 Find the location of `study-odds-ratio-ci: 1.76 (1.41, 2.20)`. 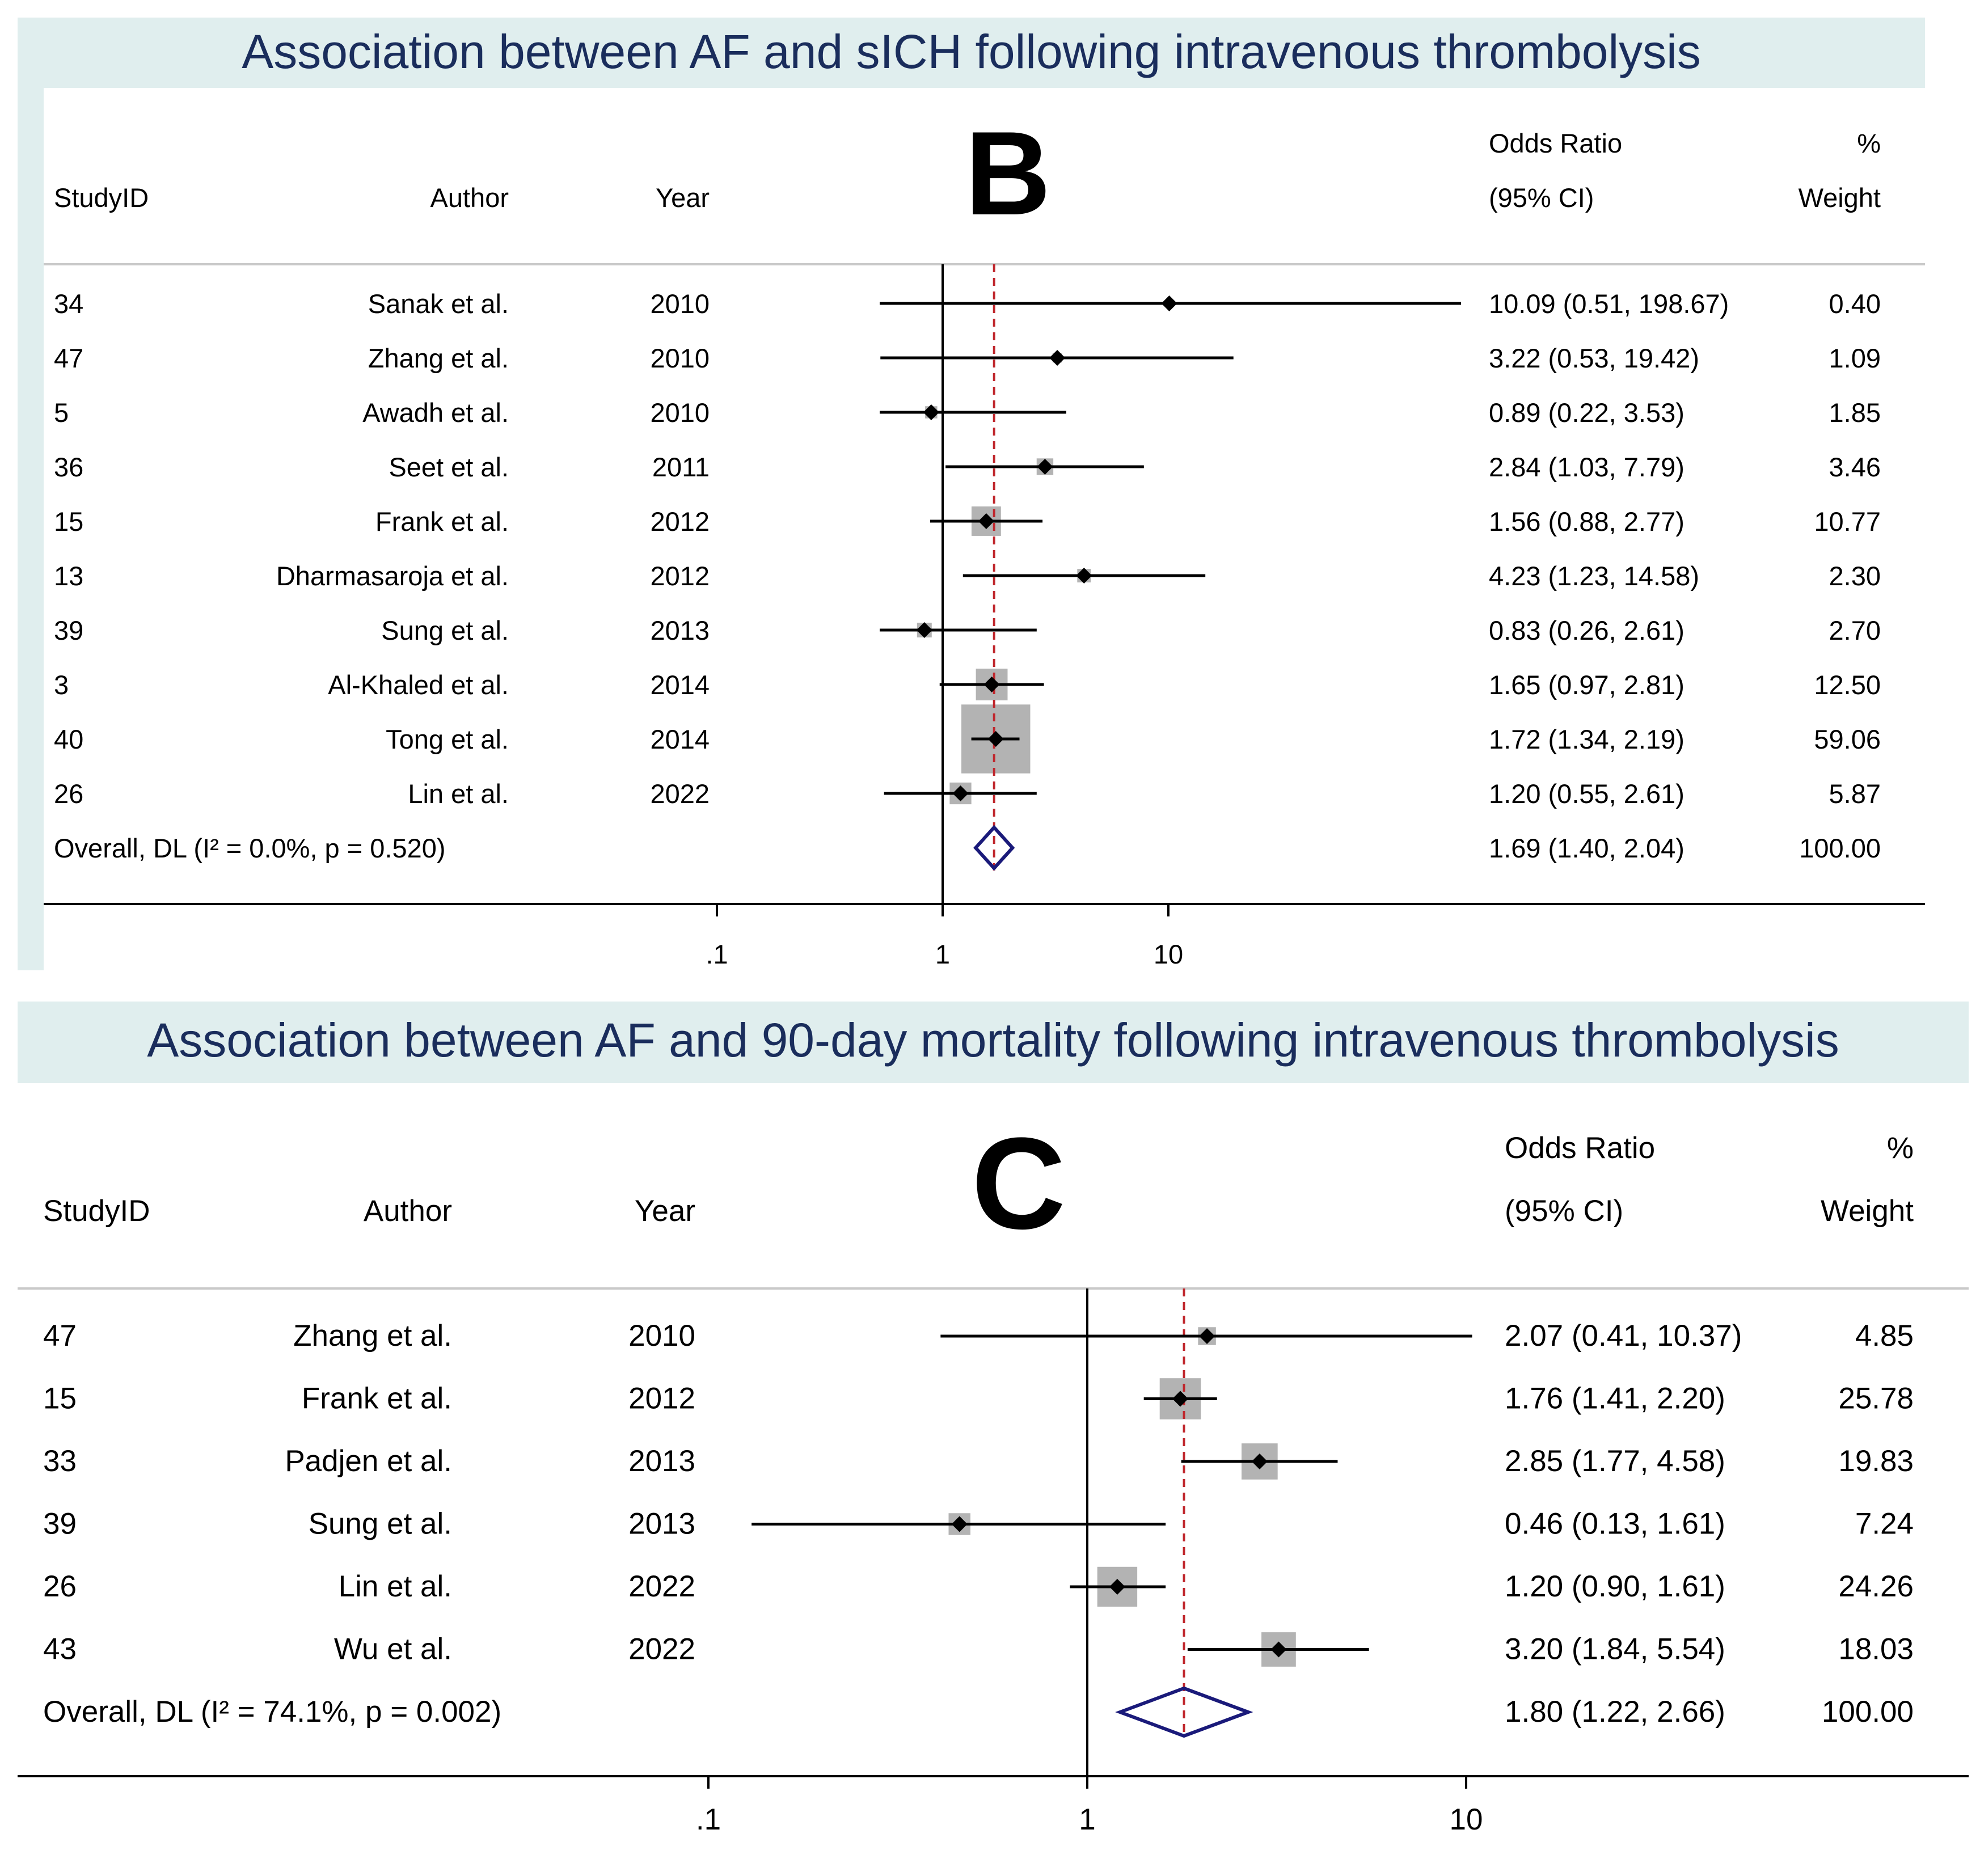

study-odds-ratio-ci: 1.76 (1.41, 2.20) is located at coordinates (1615, 1399).